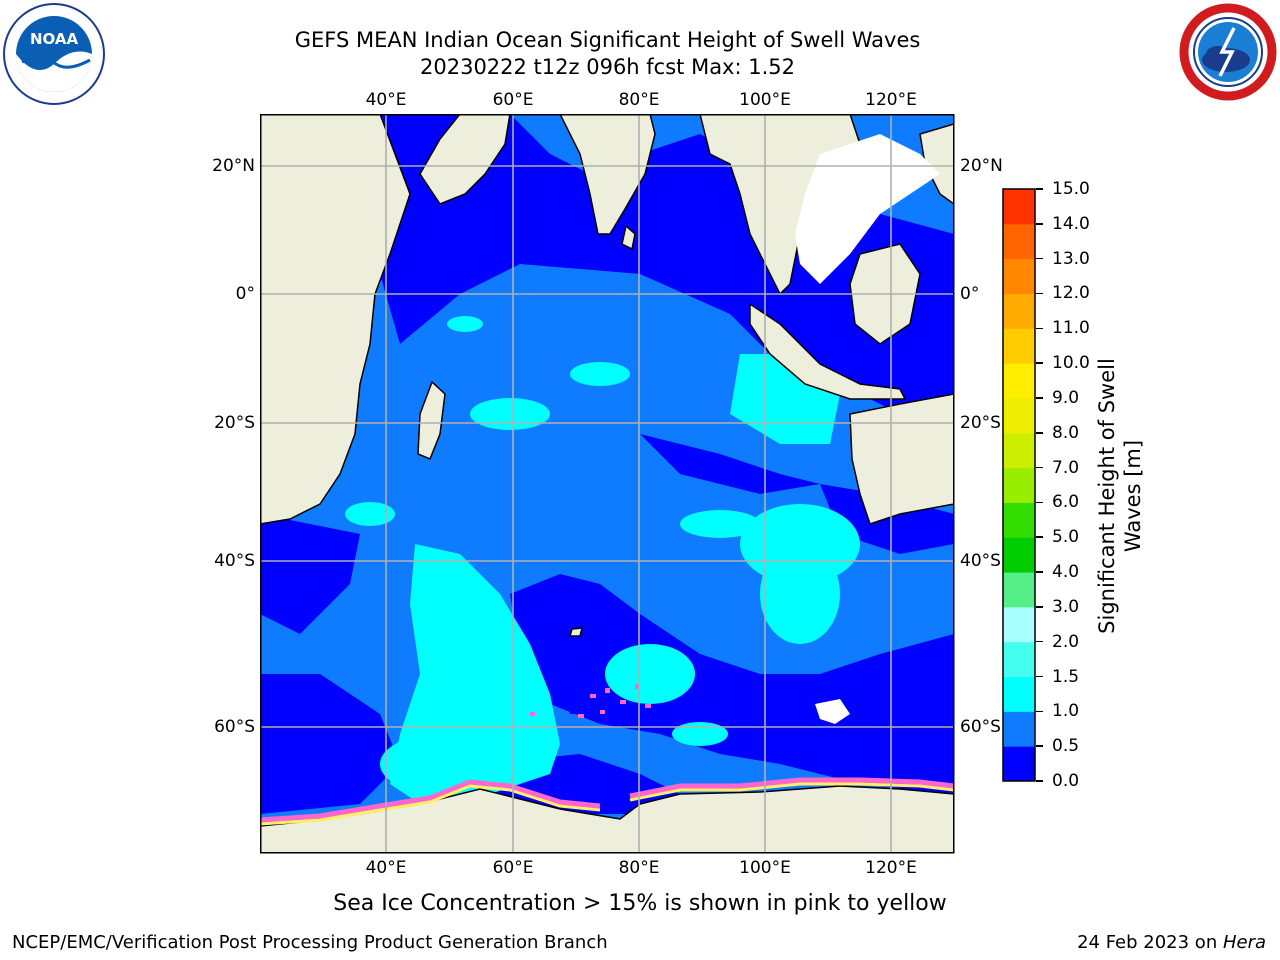 This screenshot has width=1280, height=960. Describe the element at coordinates (1066, 397) in the screenshot. I see `colorbar-tick-label: 9.0` at that location.